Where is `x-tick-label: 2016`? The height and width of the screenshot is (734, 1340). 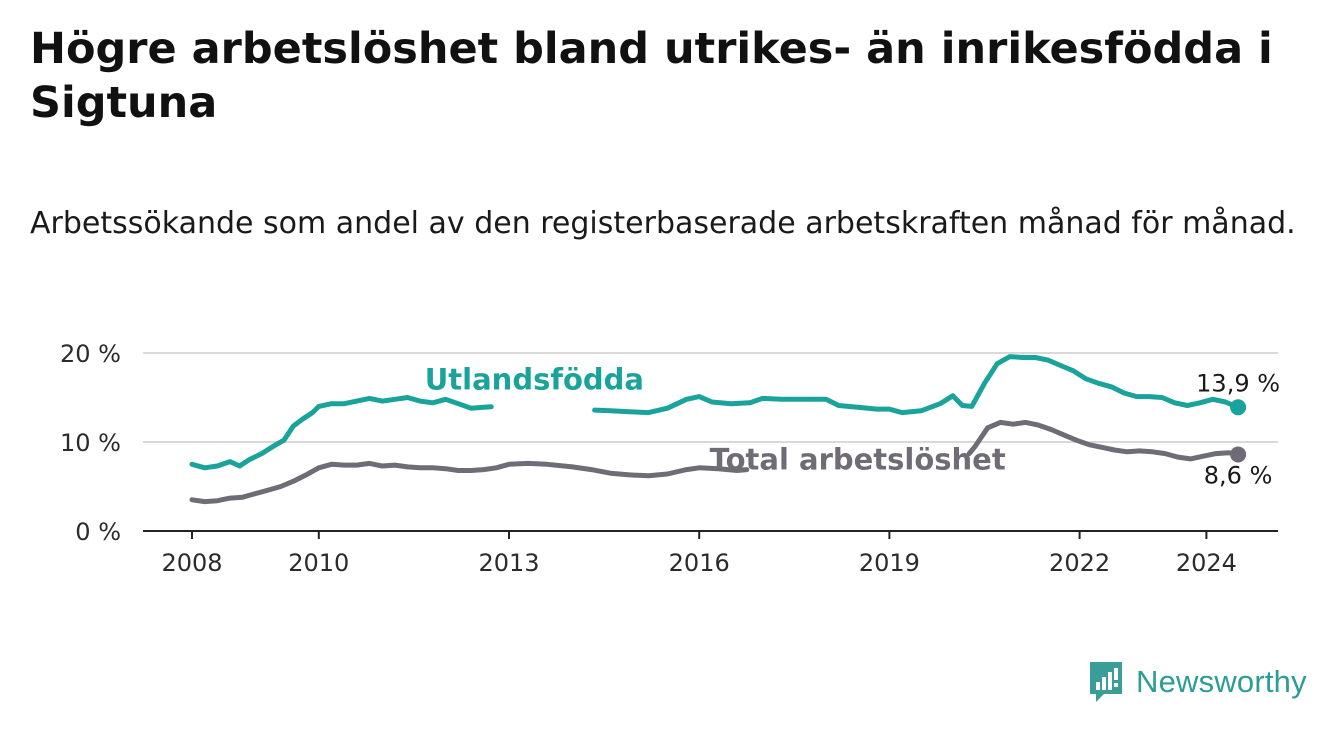
x-tick-label: 2016 is located at coordinates (699, 563).